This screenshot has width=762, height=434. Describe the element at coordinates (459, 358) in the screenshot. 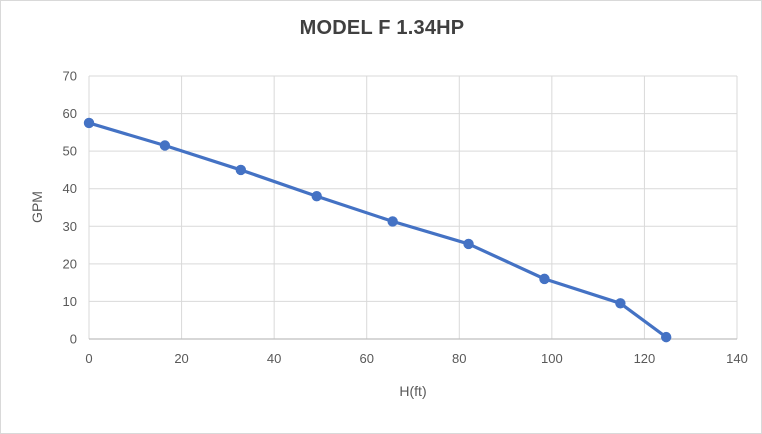

I see `x-tick-label: 80` at that location.